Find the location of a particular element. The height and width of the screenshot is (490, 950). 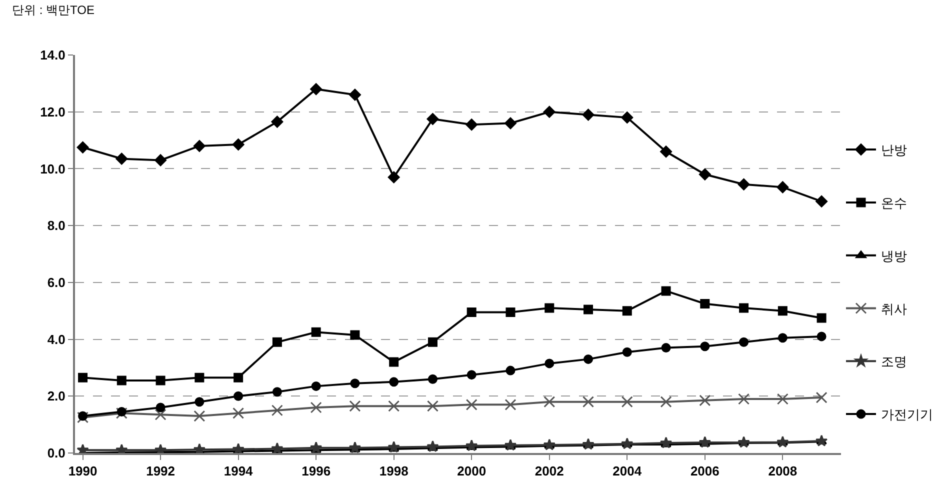

y-tick-label: 8.0 is located at coordinates (56, 226).